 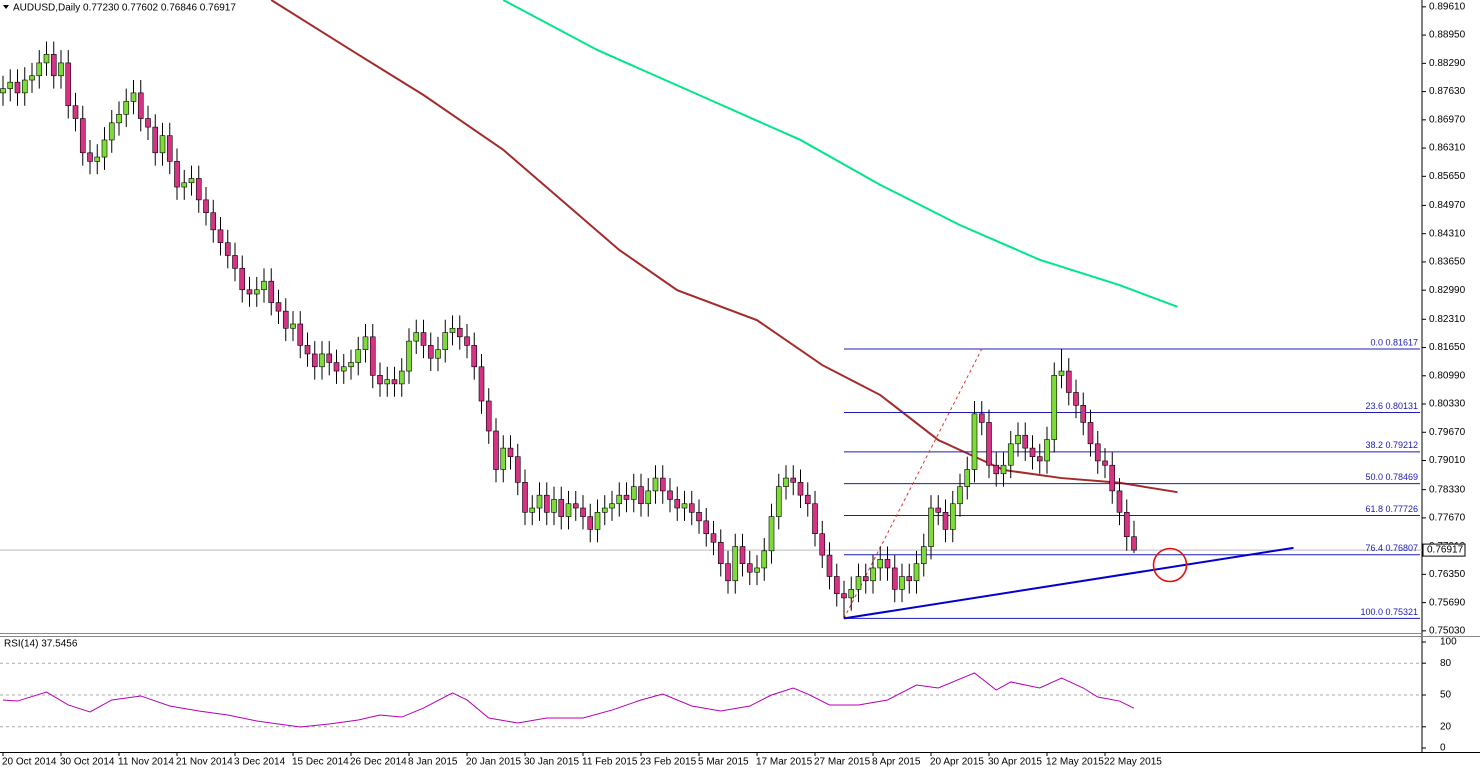 What do you see at coordinates (1391, 509) in the screenshot?
I see `fib-label: 61.8 0.77726` at bounding box center [1391, 509].